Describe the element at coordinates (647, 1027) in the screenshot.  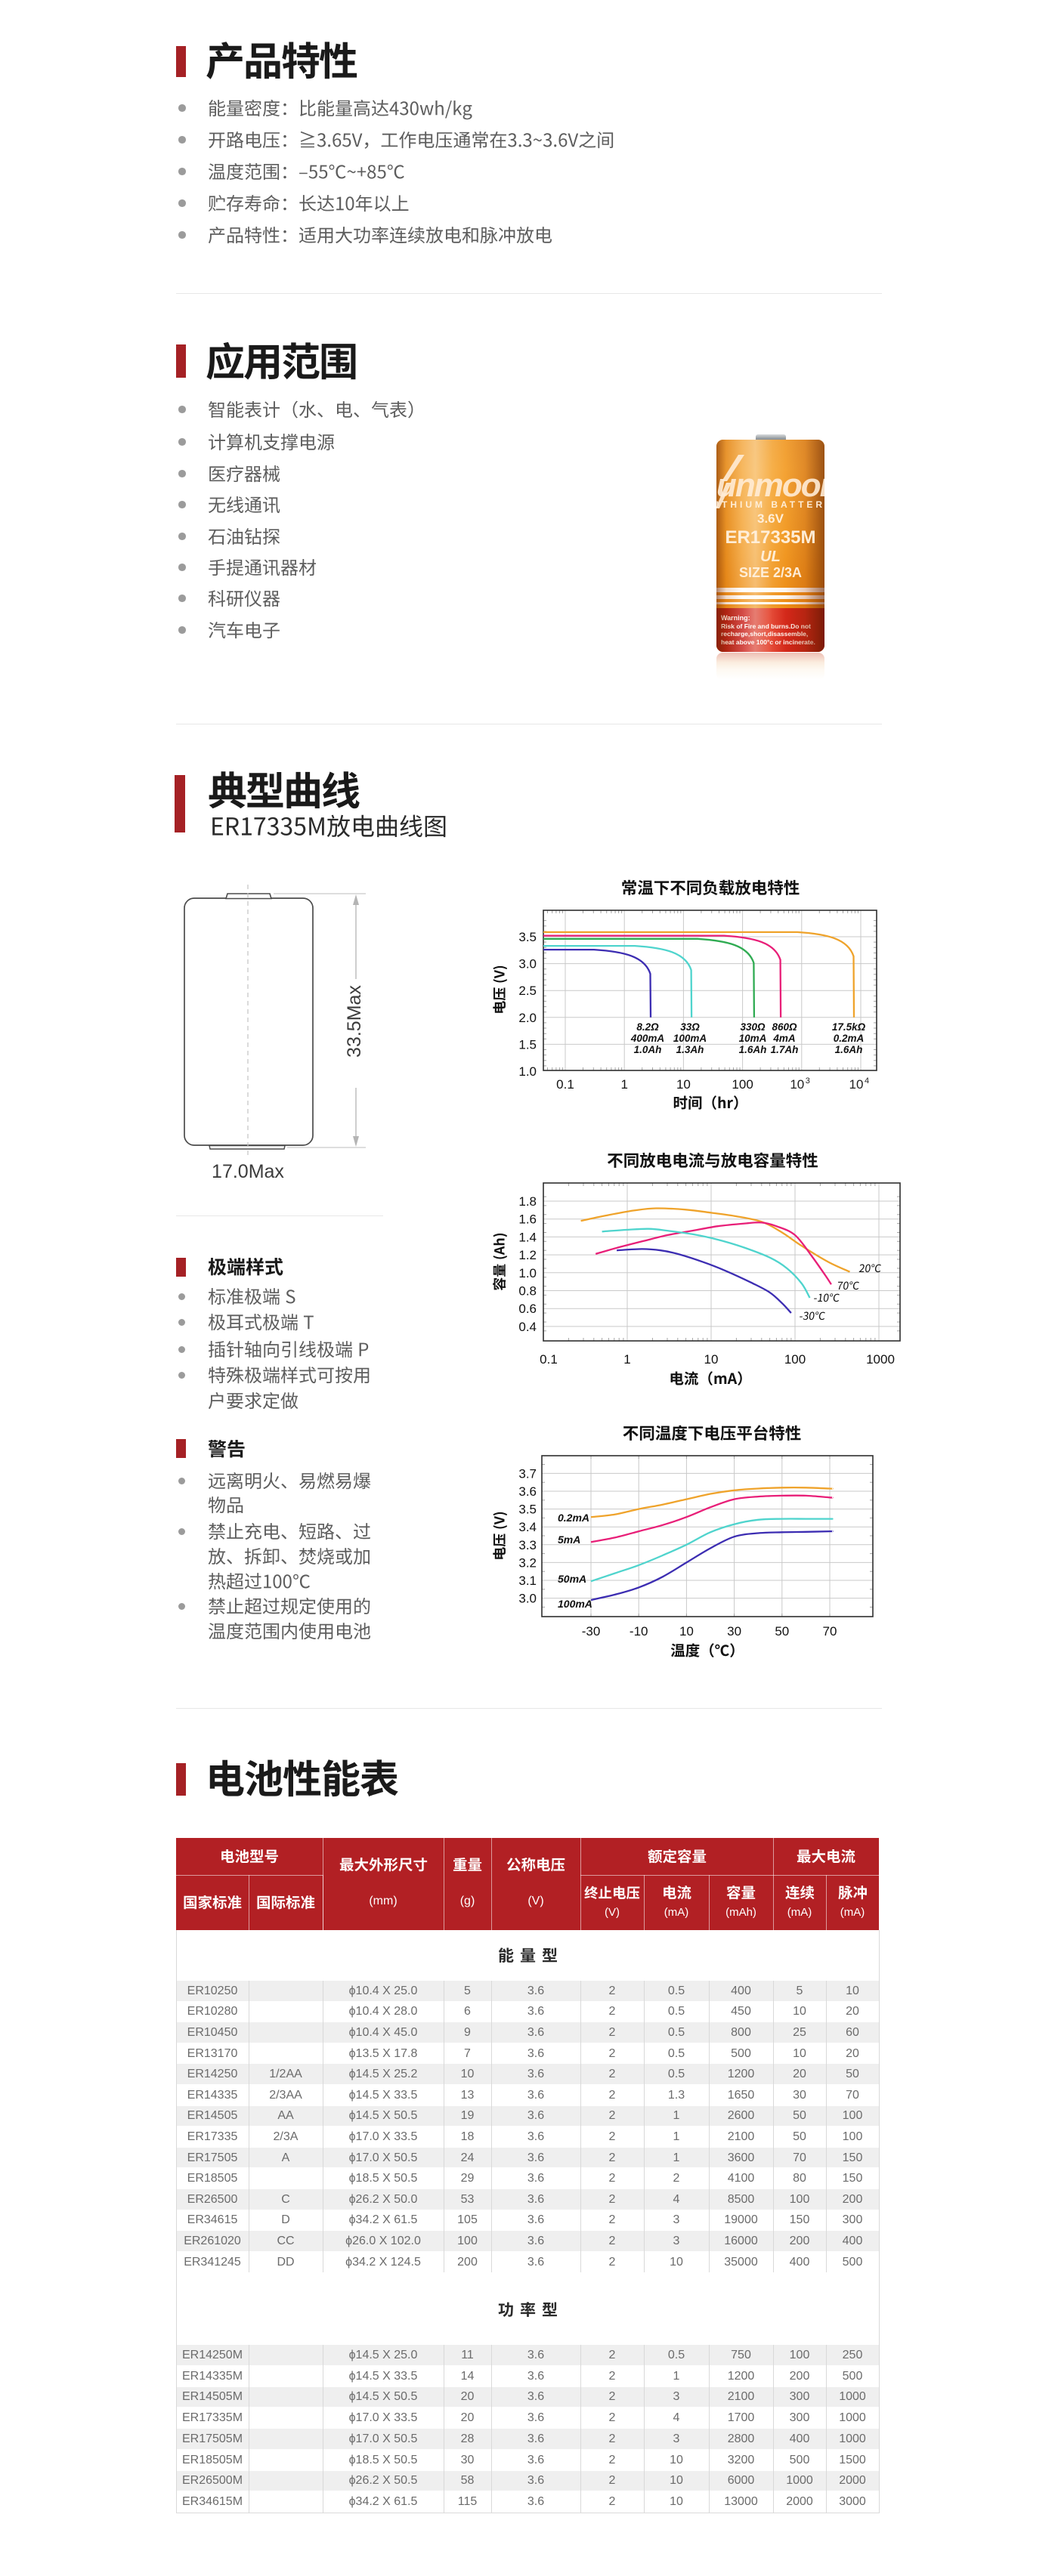
I see `svg-text: 8.2Ω` at that location.